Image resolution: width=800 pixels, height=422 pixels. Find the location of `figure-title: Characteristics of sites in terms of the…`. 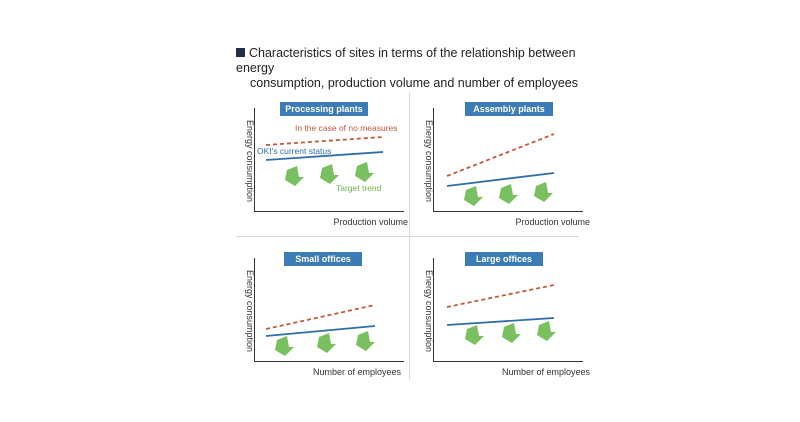

figure-title: Characteristics of sites in terms of the… is located at coordinates (416, 68).